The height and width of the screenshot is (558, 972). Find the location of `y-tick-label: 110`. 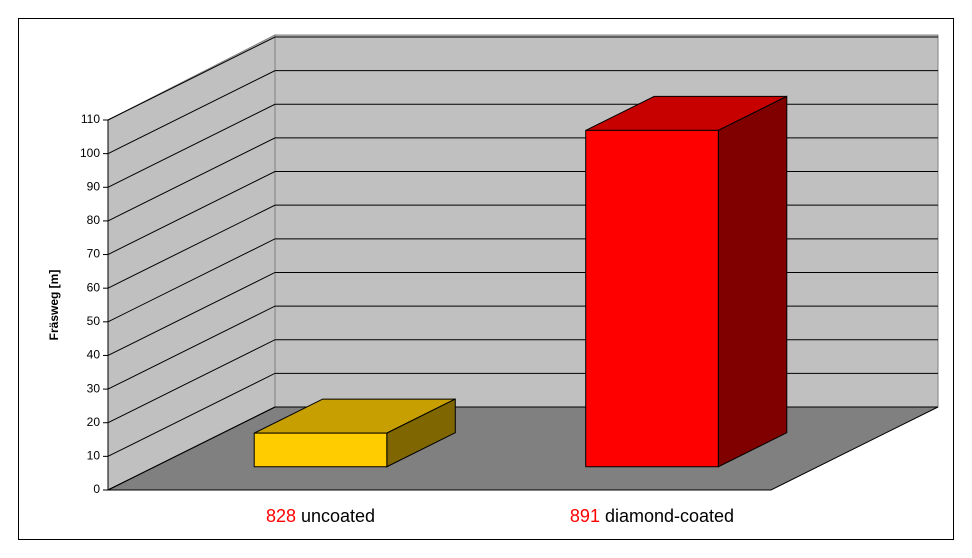

y-tick-label: 110 is located at coordinates (90, 119).